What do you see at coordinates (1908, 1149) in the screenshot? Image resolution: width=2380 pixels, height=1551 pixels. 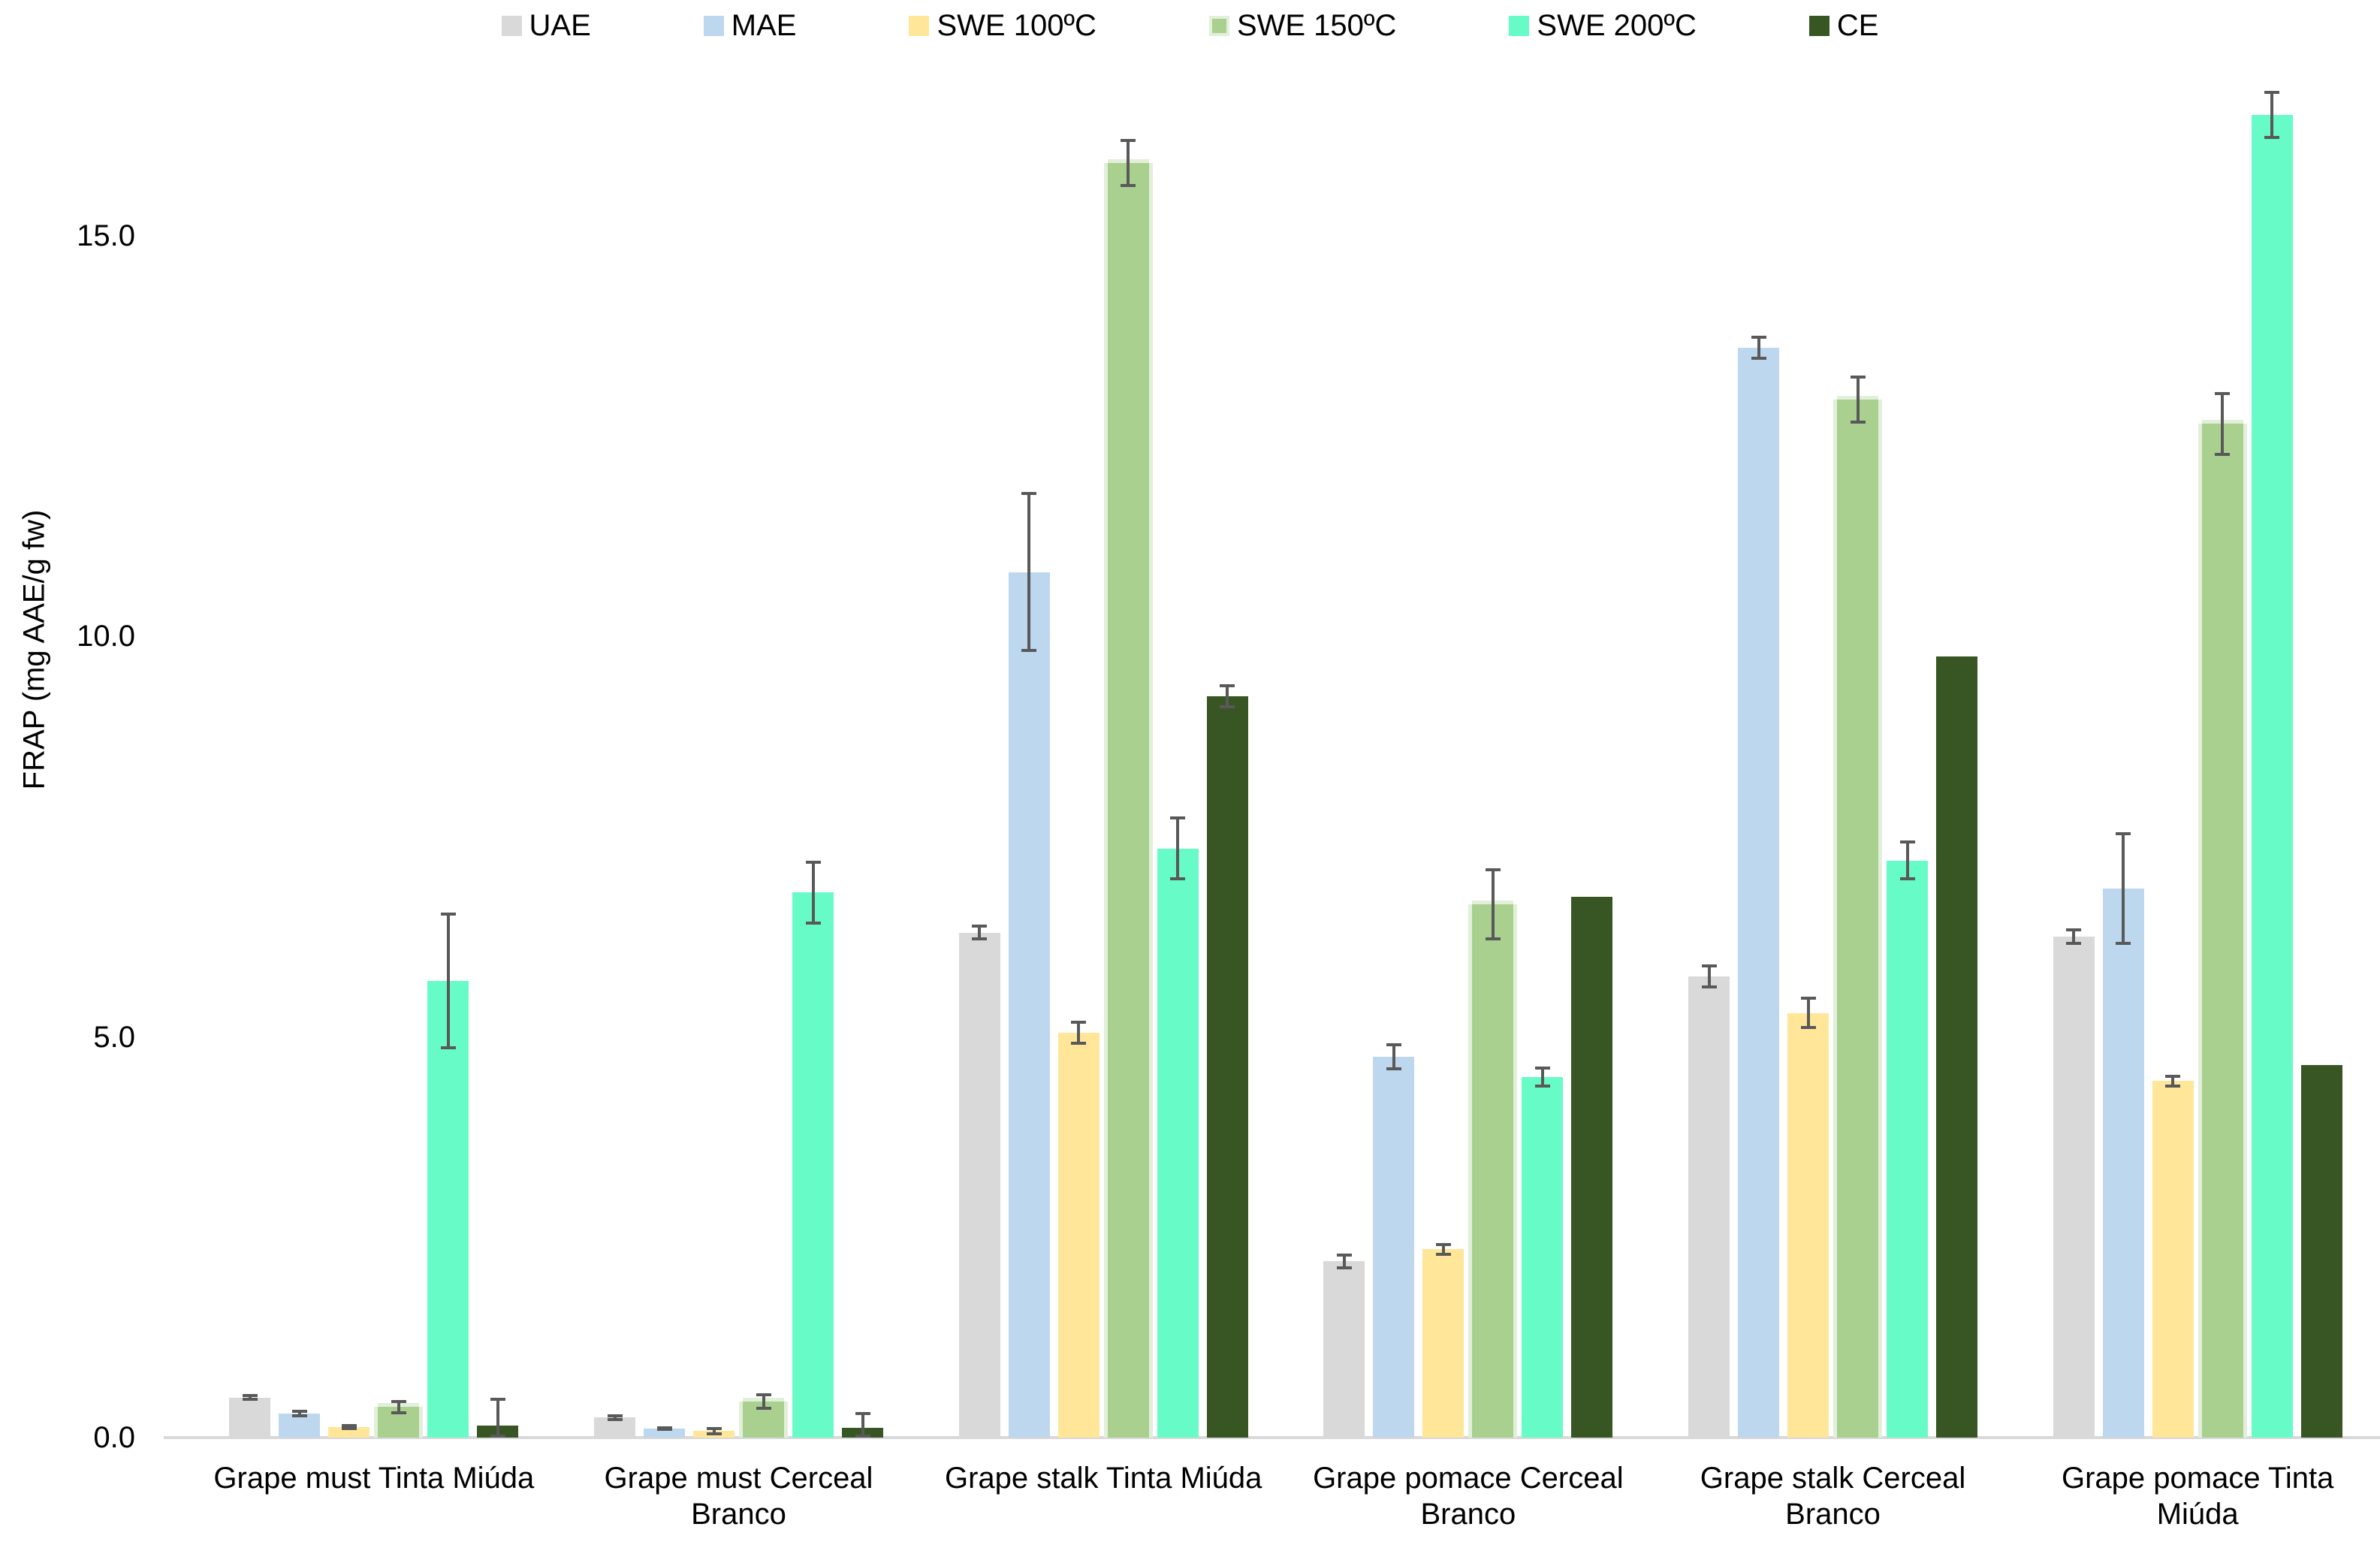 I see `bar-swe-200-c-grape-stalk-cerceal-branco` at bounding box center [1908, 1149].